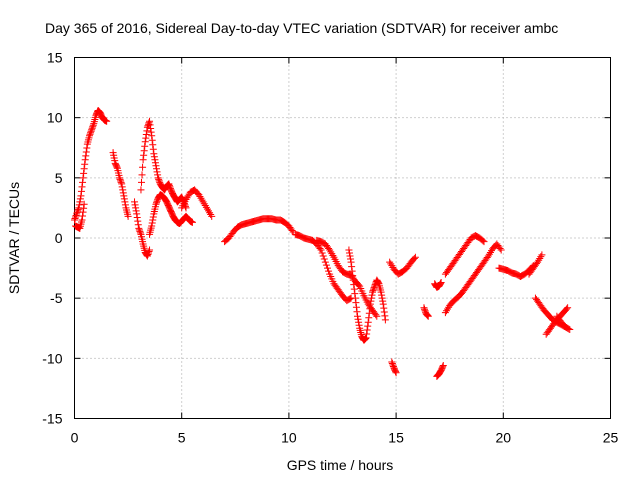  I want to click on y-tick-label: 0, so click(59, 238).